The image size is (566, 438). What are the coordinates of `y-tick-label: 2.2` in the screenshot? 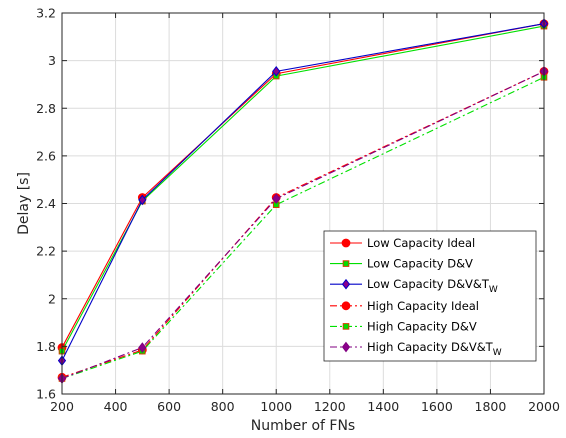 It's located at (46, 251).